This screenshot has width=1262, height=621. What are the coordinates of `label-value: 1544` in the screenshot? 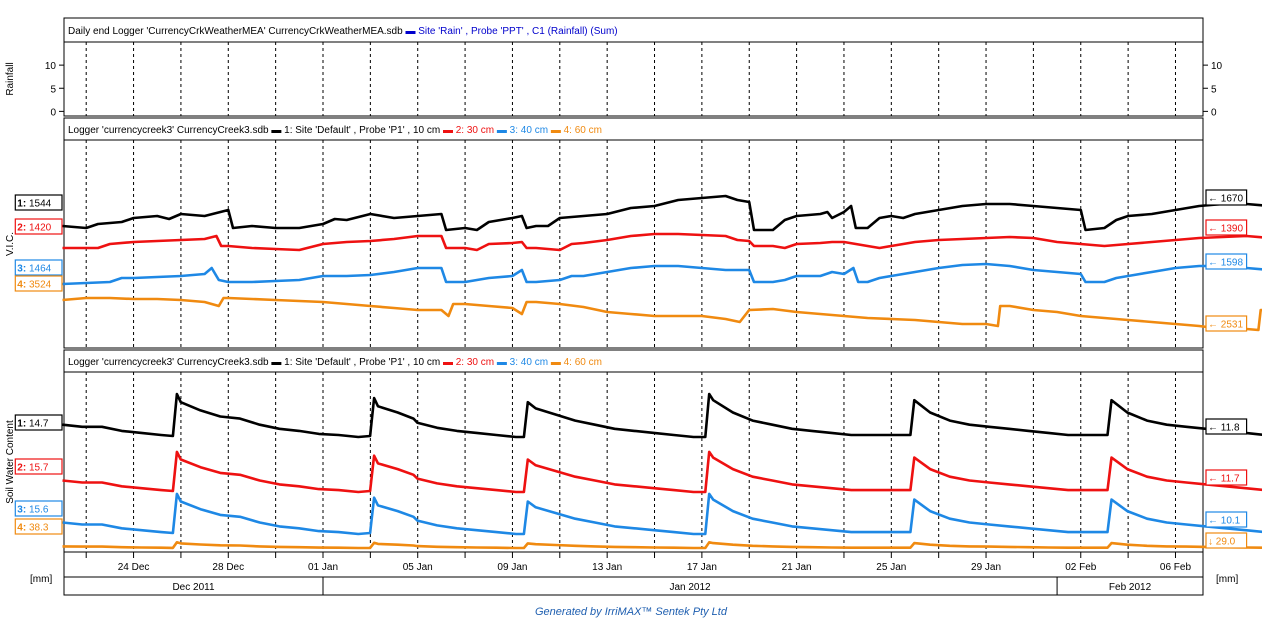 It's located at (38, 204).